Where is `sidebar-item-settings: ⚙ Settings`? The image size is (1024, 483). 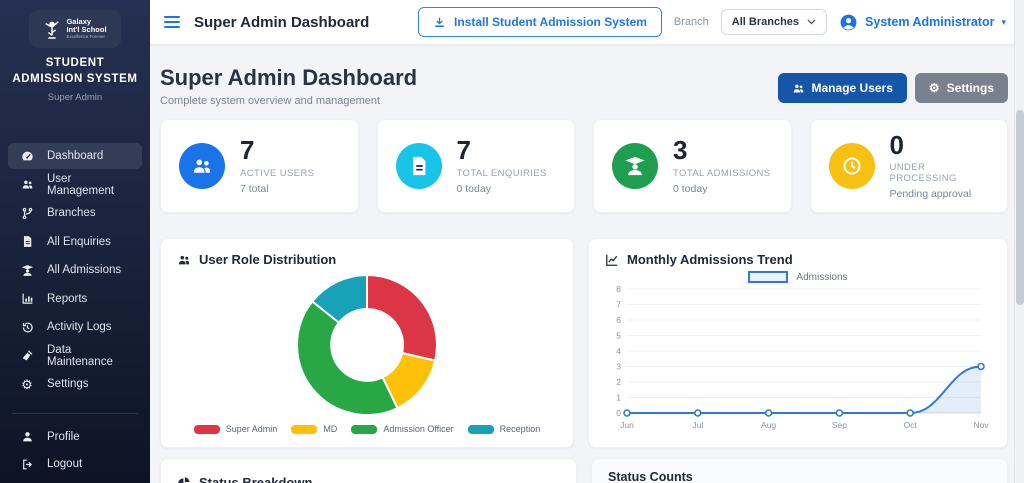
sidebar-item-settings: ⚙ Settings is located at coordinates (75, 384).